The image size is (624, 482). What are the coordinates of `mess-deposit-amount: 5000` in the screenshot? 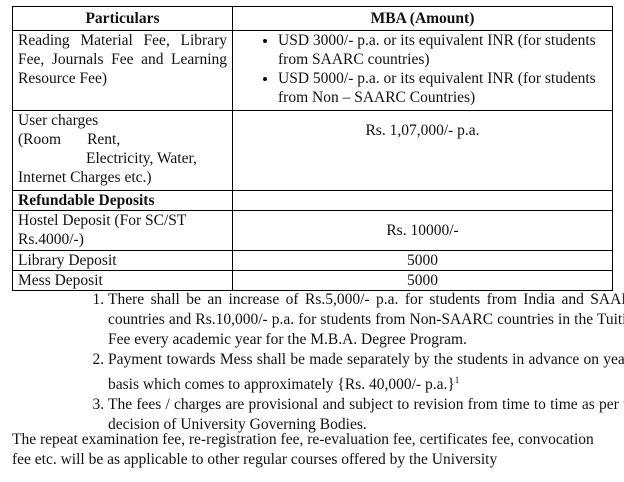 It's located at (422, 280).